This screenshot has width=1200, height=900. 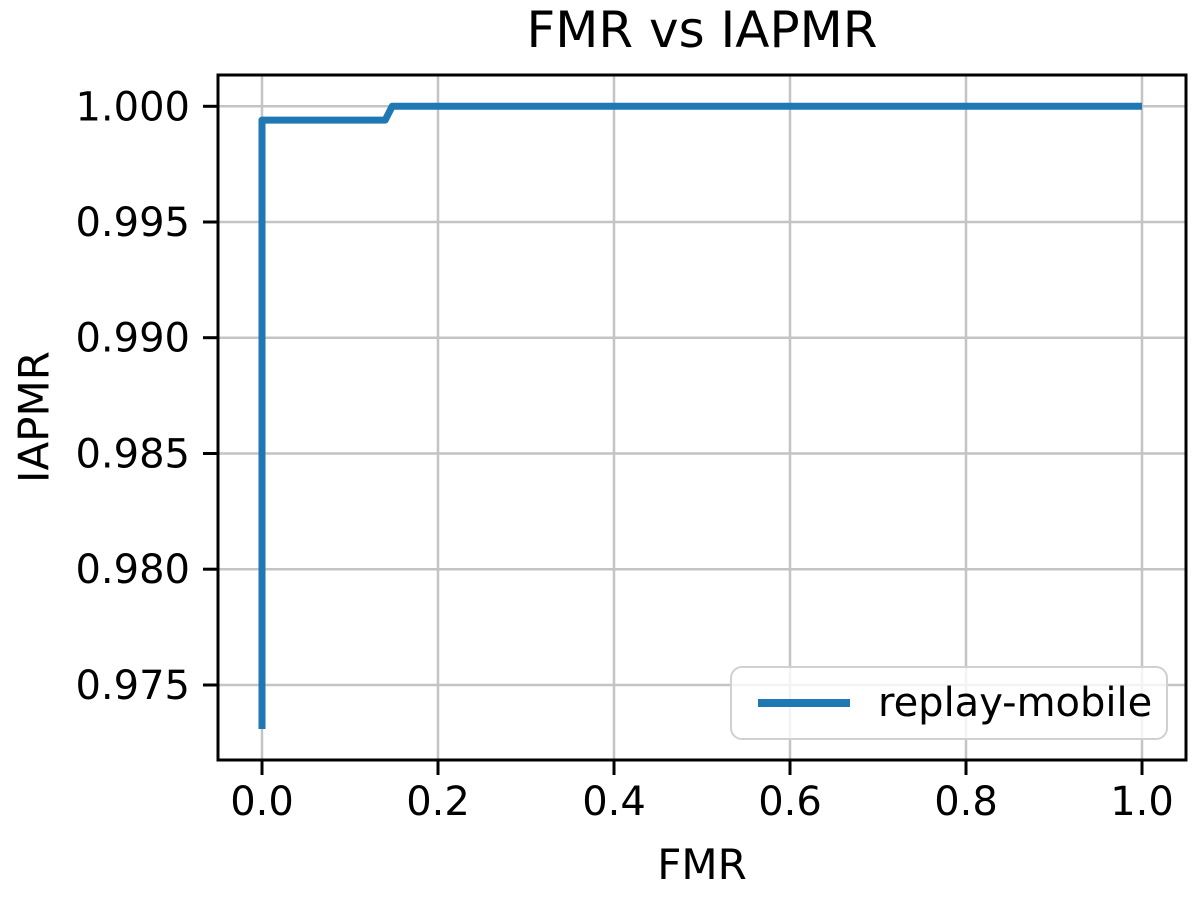 I want to click on y-tick-label: 0.985, so click(x=132, y=455).